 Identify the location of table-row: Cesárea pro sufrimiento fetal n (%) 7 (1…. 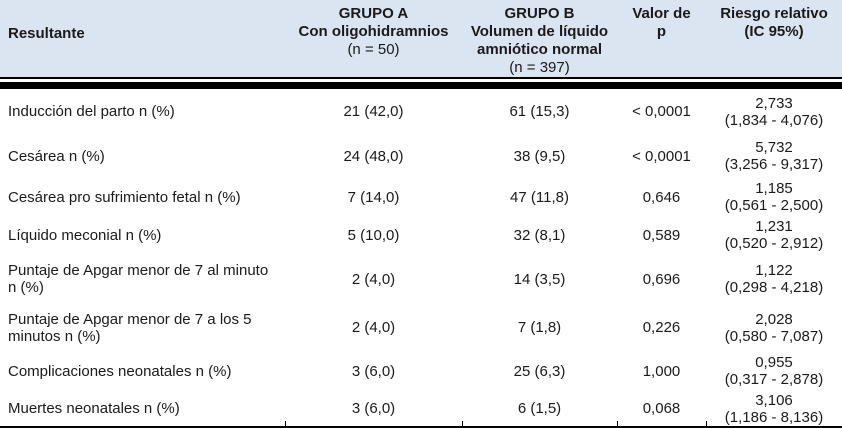
(421, 197).